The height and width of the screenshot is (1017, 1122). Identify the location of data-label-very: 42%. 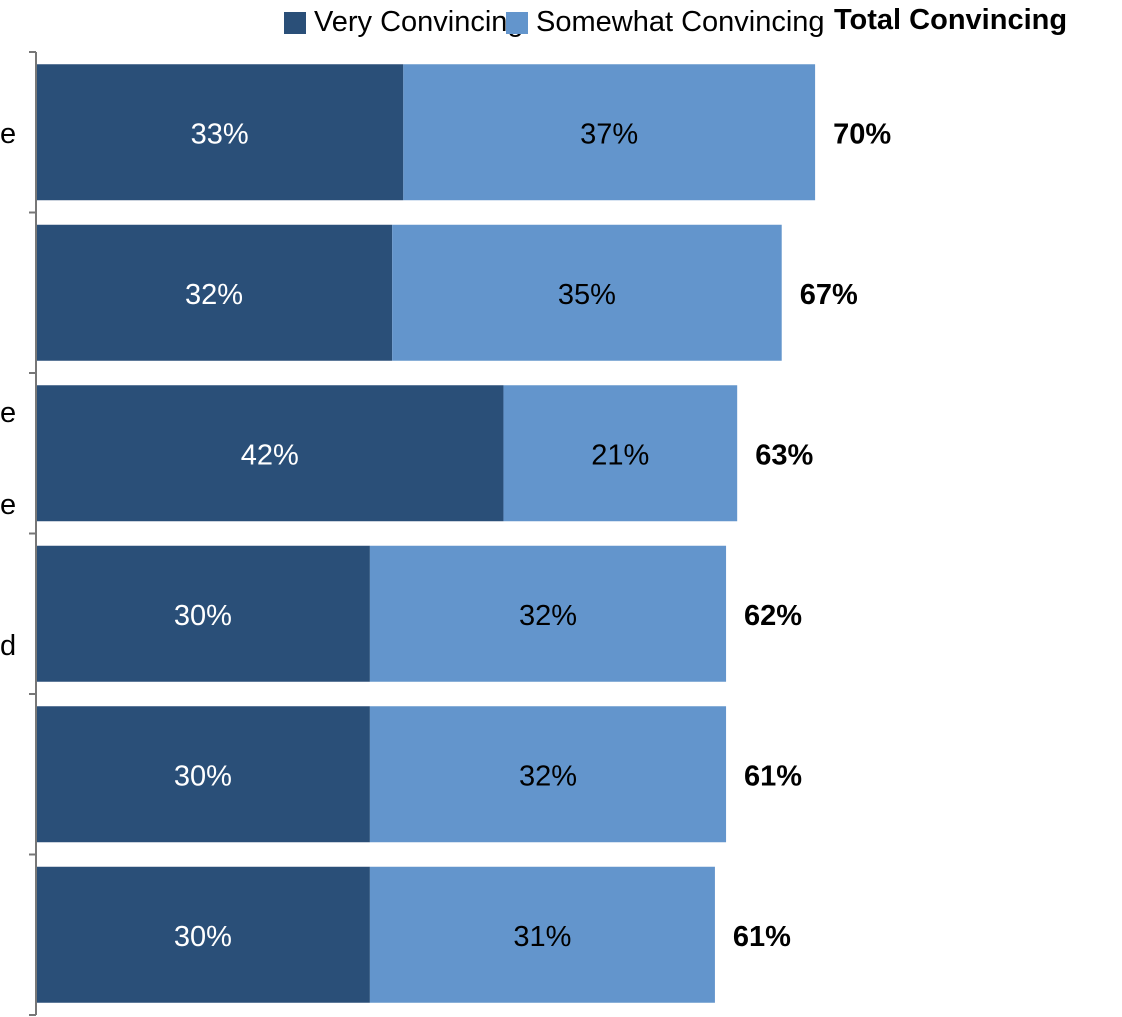
(270, 455).